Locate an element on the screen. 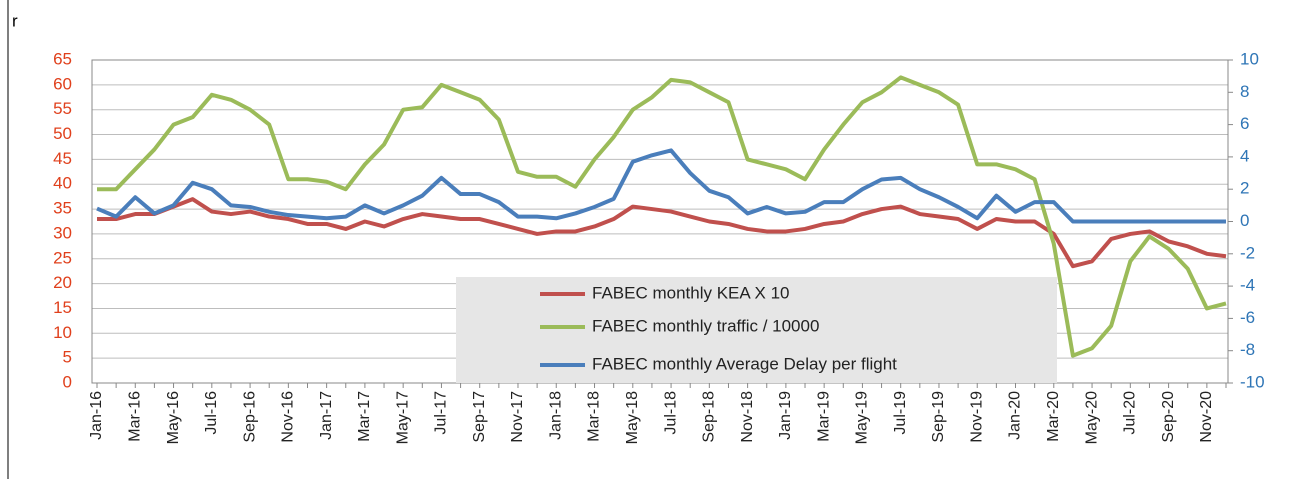 This screenshot has width=1311, height=479. legend-label: FABEC monthly KEA X 10 is located at coordinates (690, 292).